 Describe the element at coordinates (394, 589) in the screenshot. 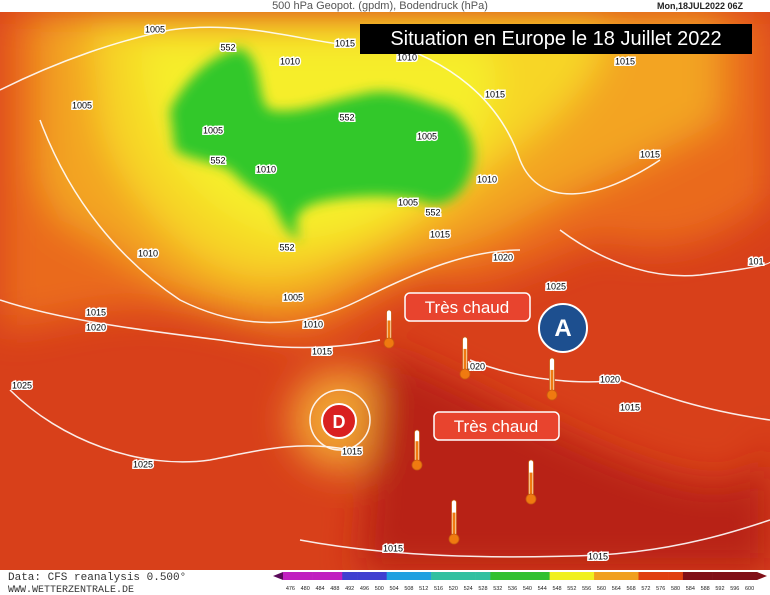

I see `colorbar-label: 504` at that location.